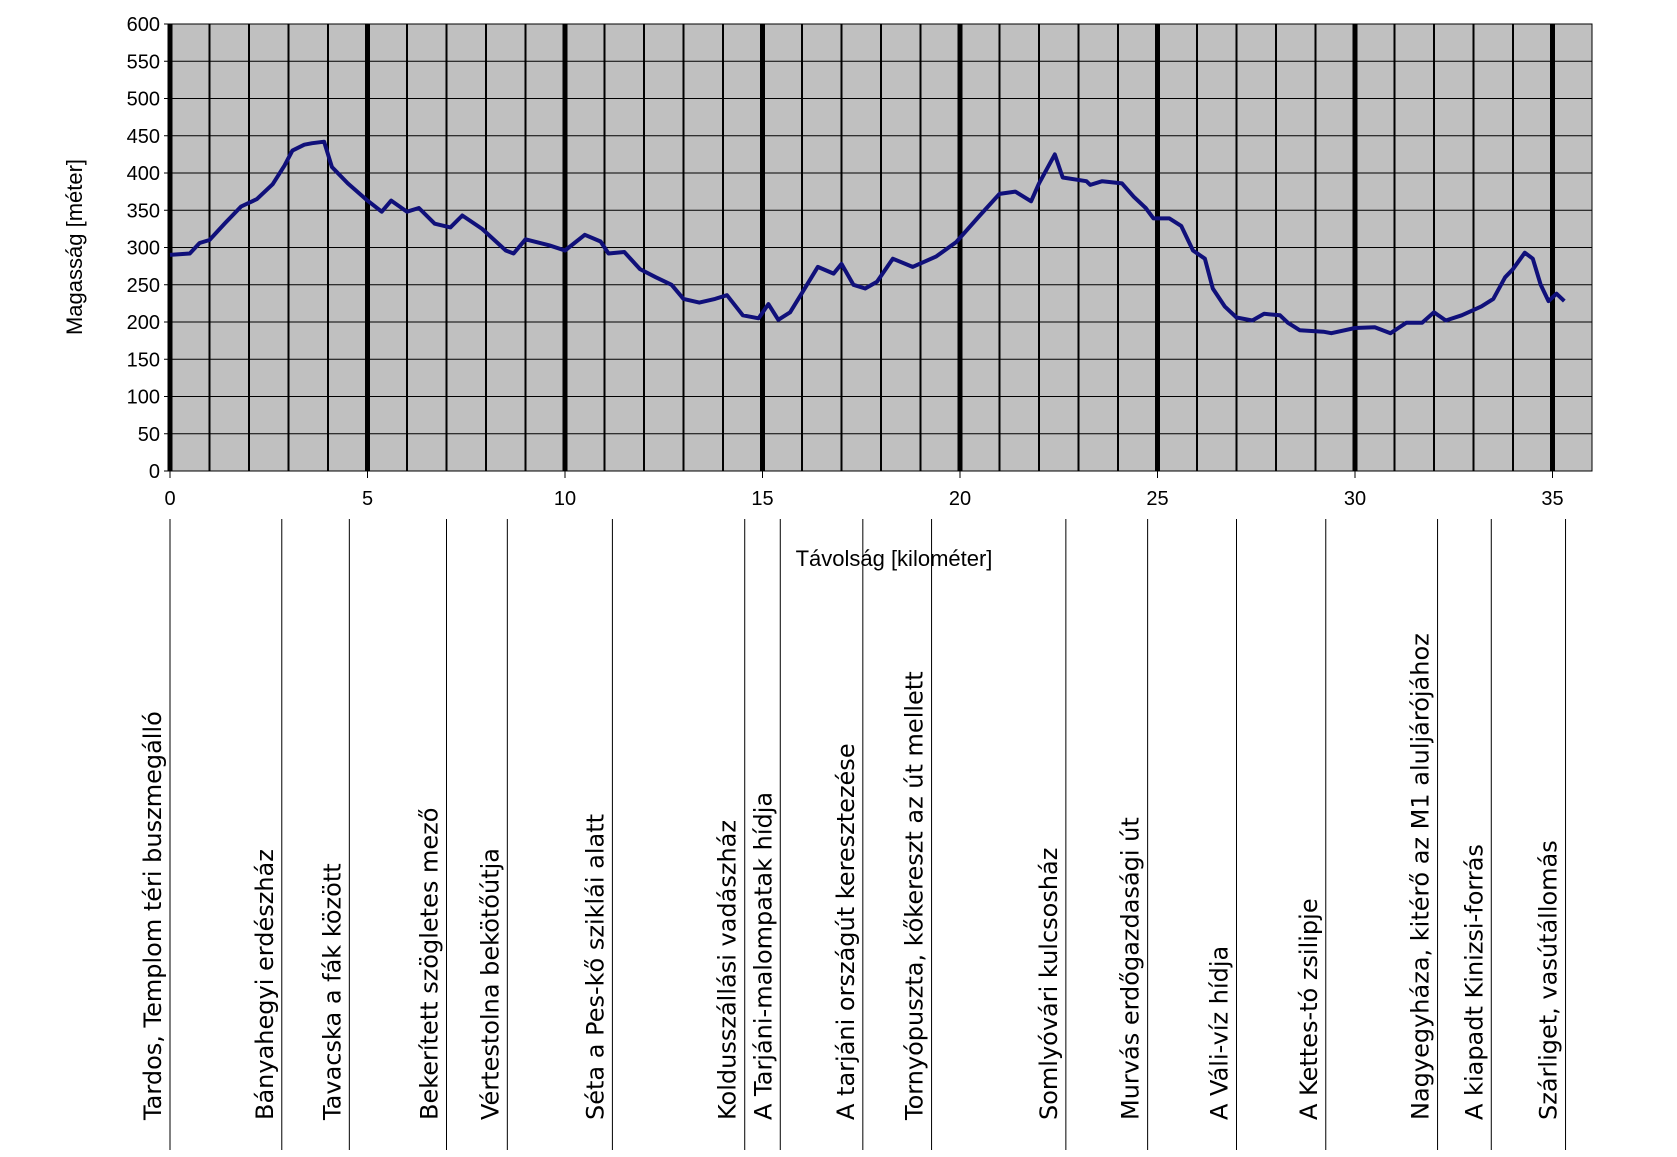  What do you see at coordinates (143, 286) in the screenshot?
I see `y-tick-label: 250` at bounding box center [143, 286].